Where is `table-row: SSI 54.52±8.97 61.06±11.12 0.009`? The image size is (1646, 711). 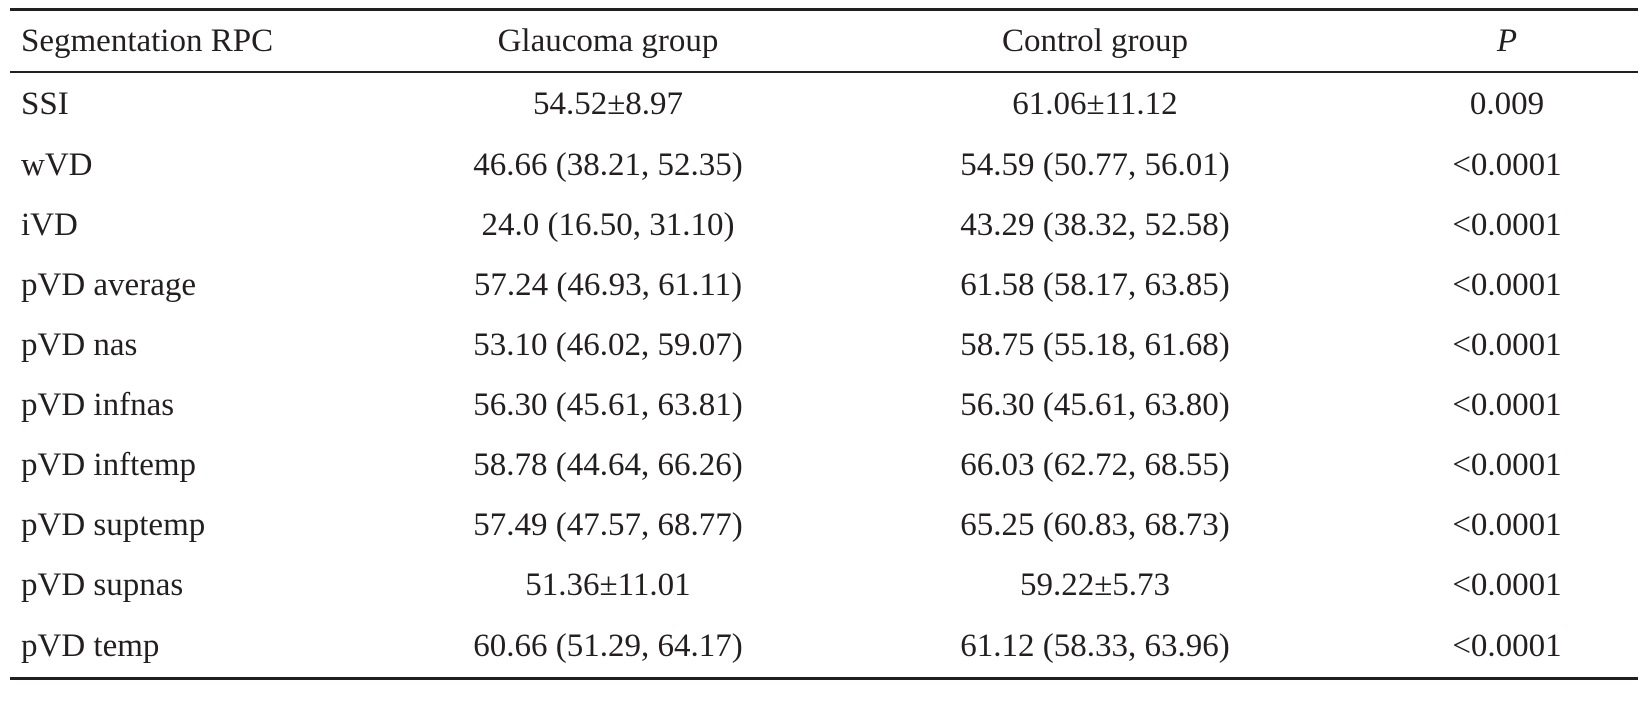
table-row: SSI 54.52±8.97 61.06±11.12 0.009 is located at coordinates (824, 103).